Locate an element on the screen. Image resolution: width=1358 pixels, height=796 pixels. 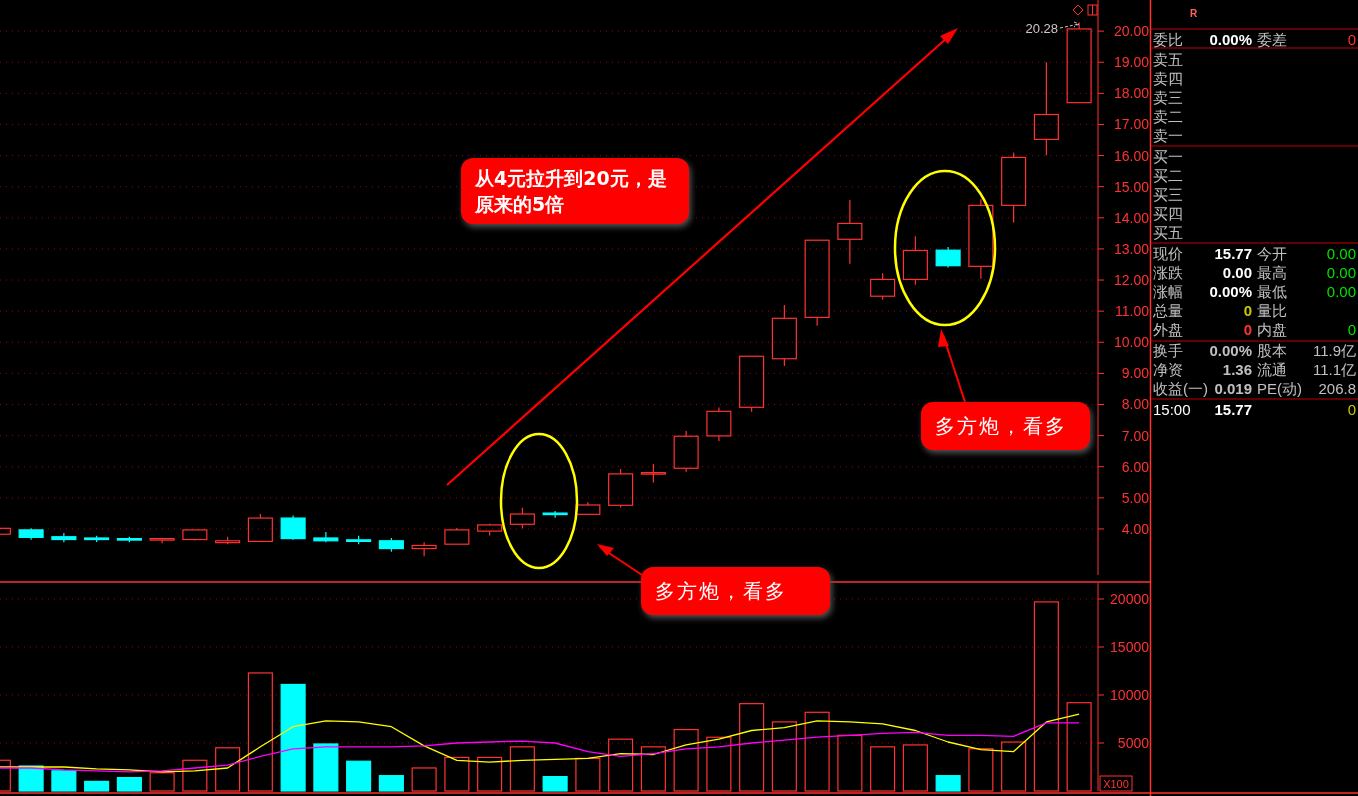
annotation: 内盘 is located at coordinates (1272, 329).